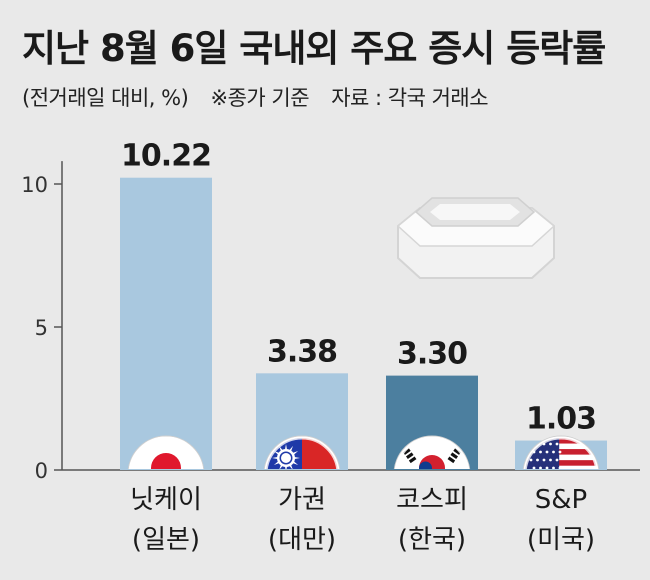 Image resolution: width=650 pixels, height=580 pixels. What do you see at coordinates (432, 540) in the screenshot?
I see `category-region-label: (한국)` at bounding box center [432, 540].